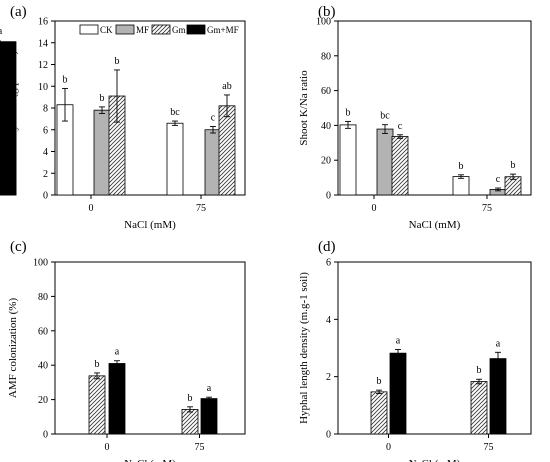 Image resolution: width=550 pixels, height=462 pixels. What do you see at coordinates (226, 86) in the screenshot?
I see `significance-letter: ab` at bounding box center [226, 86].